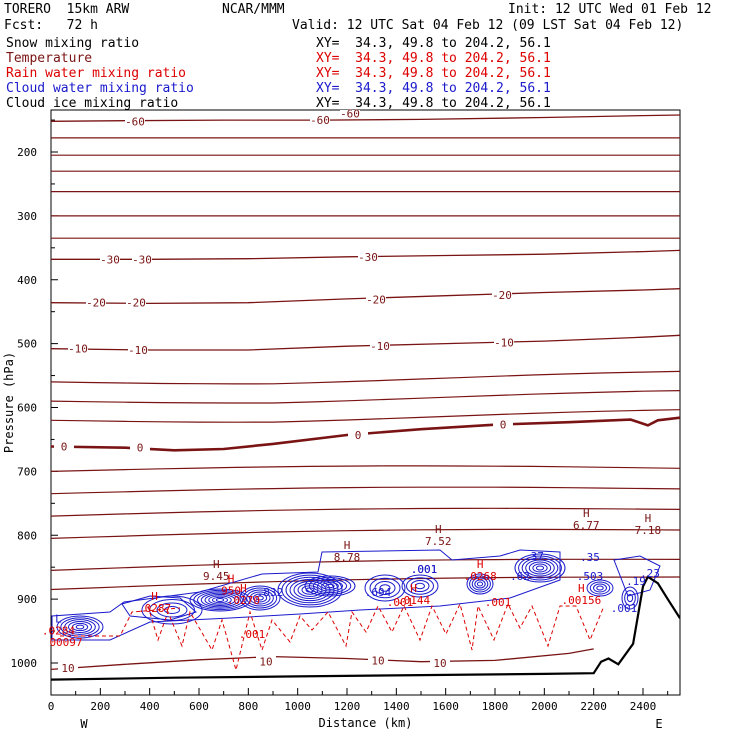  Describe the element at coordinates (96, 73) in the screenshot. I see `legend-rain-label: Rain water mixing ratio` at that location.